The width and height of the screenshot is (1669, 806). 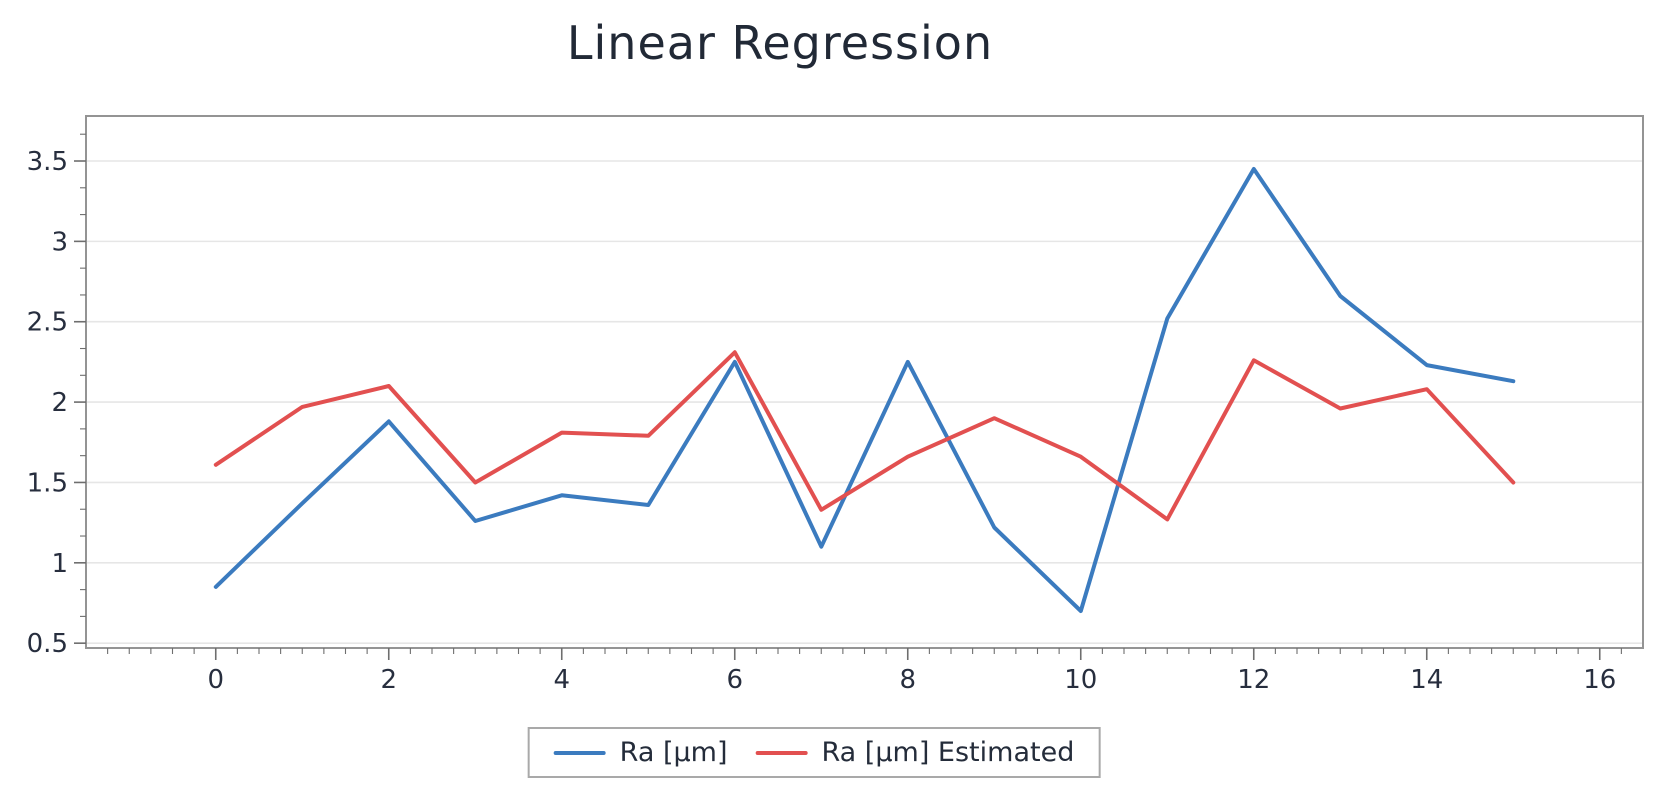 What do you see at coordinates (83, 375) in the screenshot?
I see `y-minor-ticks` at bounding box center [83, 375].